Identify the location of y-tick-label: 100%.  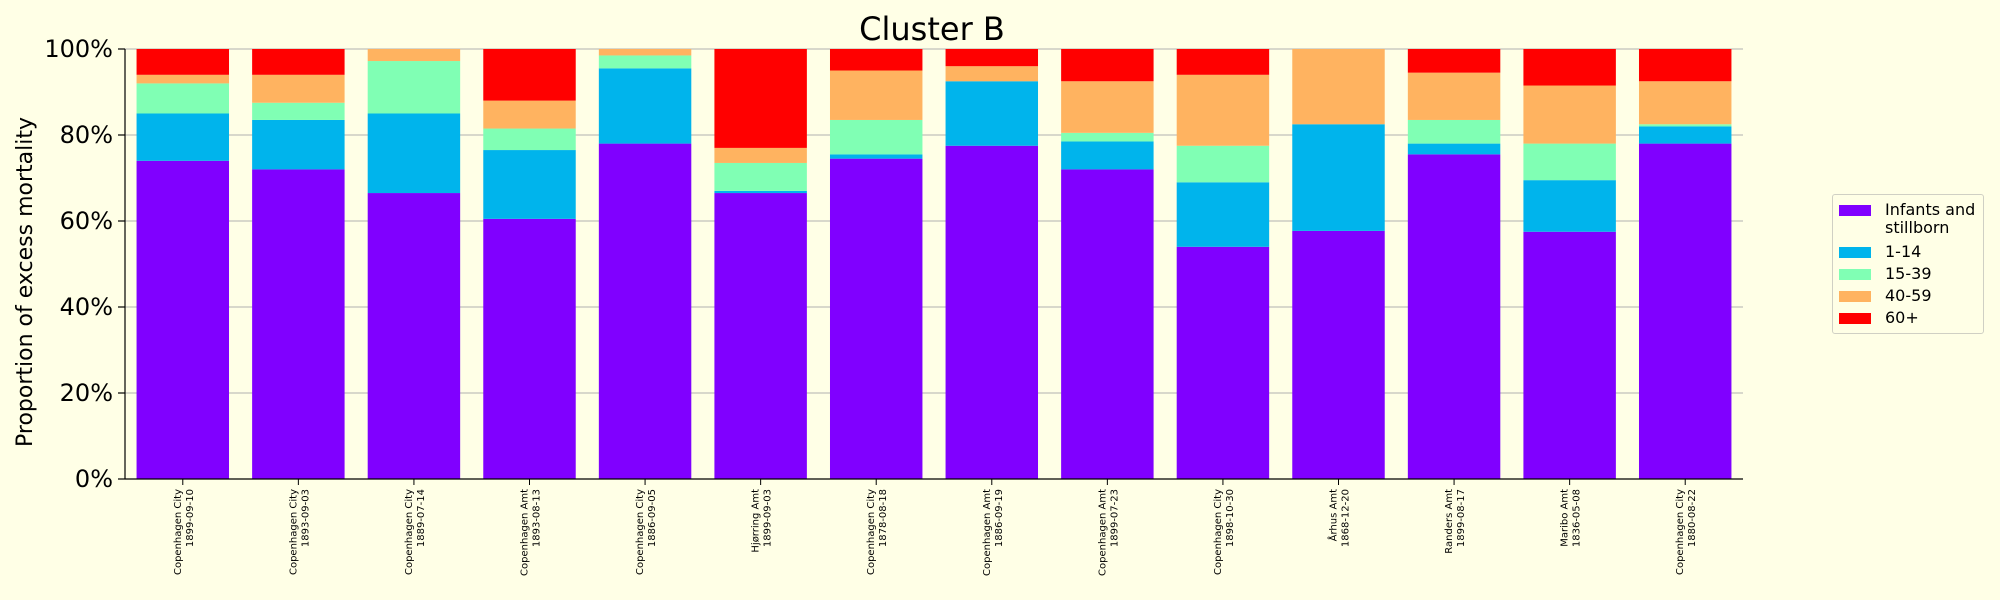
(78, 49).